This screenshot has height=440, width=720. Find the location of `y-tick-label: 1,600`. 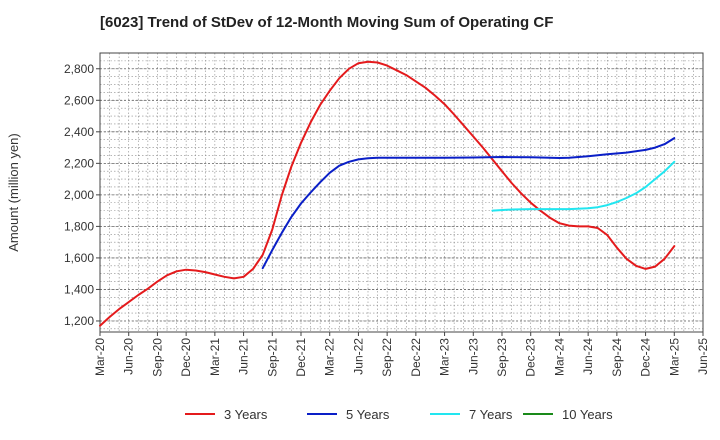

y-tick-label: 1,600 is located at coordinates (79, 258).